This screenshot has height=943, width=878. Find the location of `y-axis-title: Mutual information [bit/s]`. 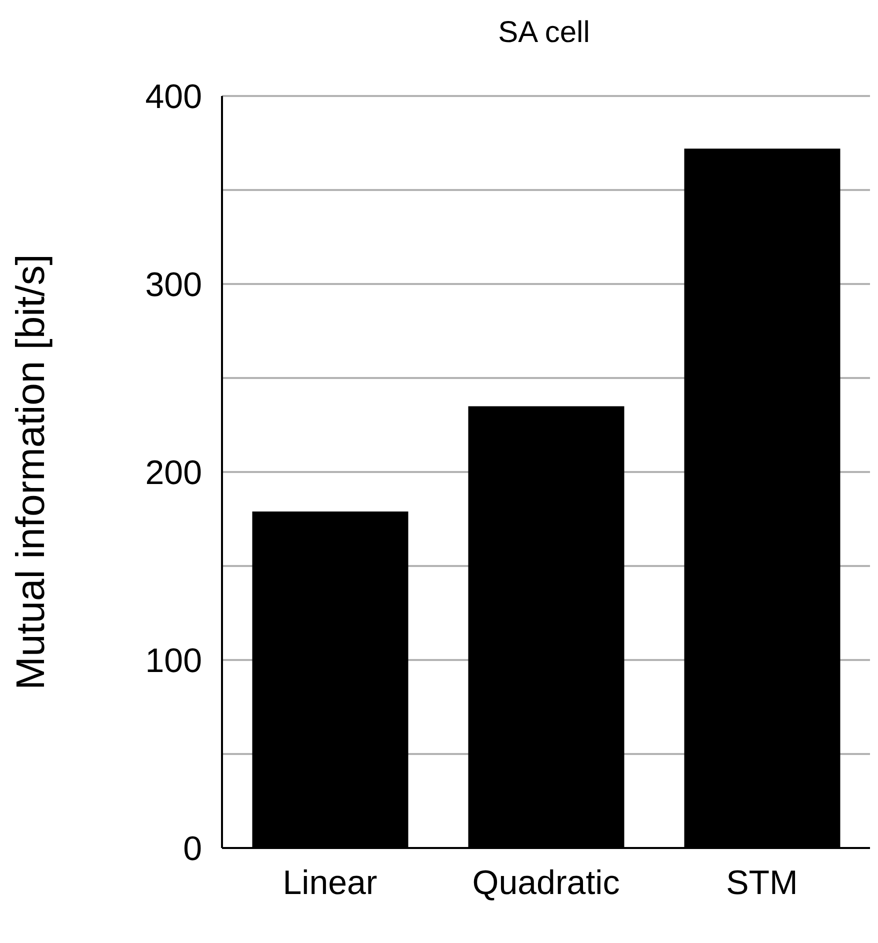

y-axis-title: Mutual information [bit/s] is located at coordinates (31, 472).